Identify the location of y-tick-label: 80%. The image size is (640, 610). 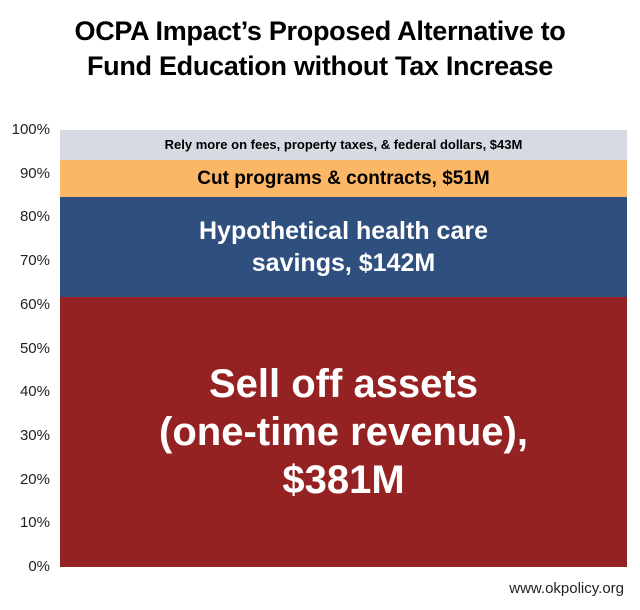
(34, 217).